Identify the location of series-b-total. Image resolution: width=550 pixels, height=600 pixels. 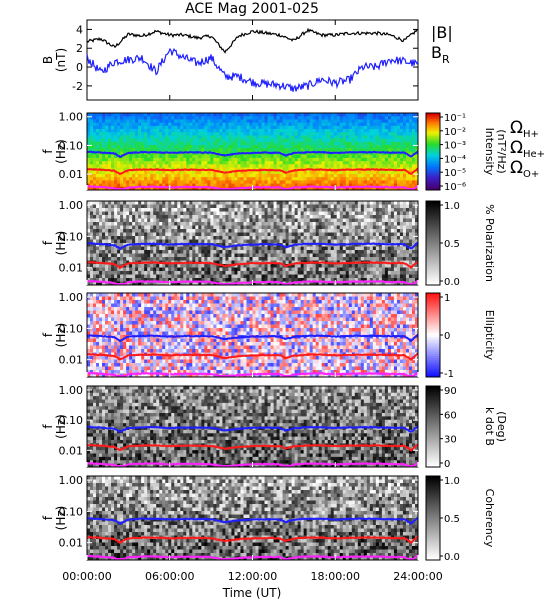
(252, 40).